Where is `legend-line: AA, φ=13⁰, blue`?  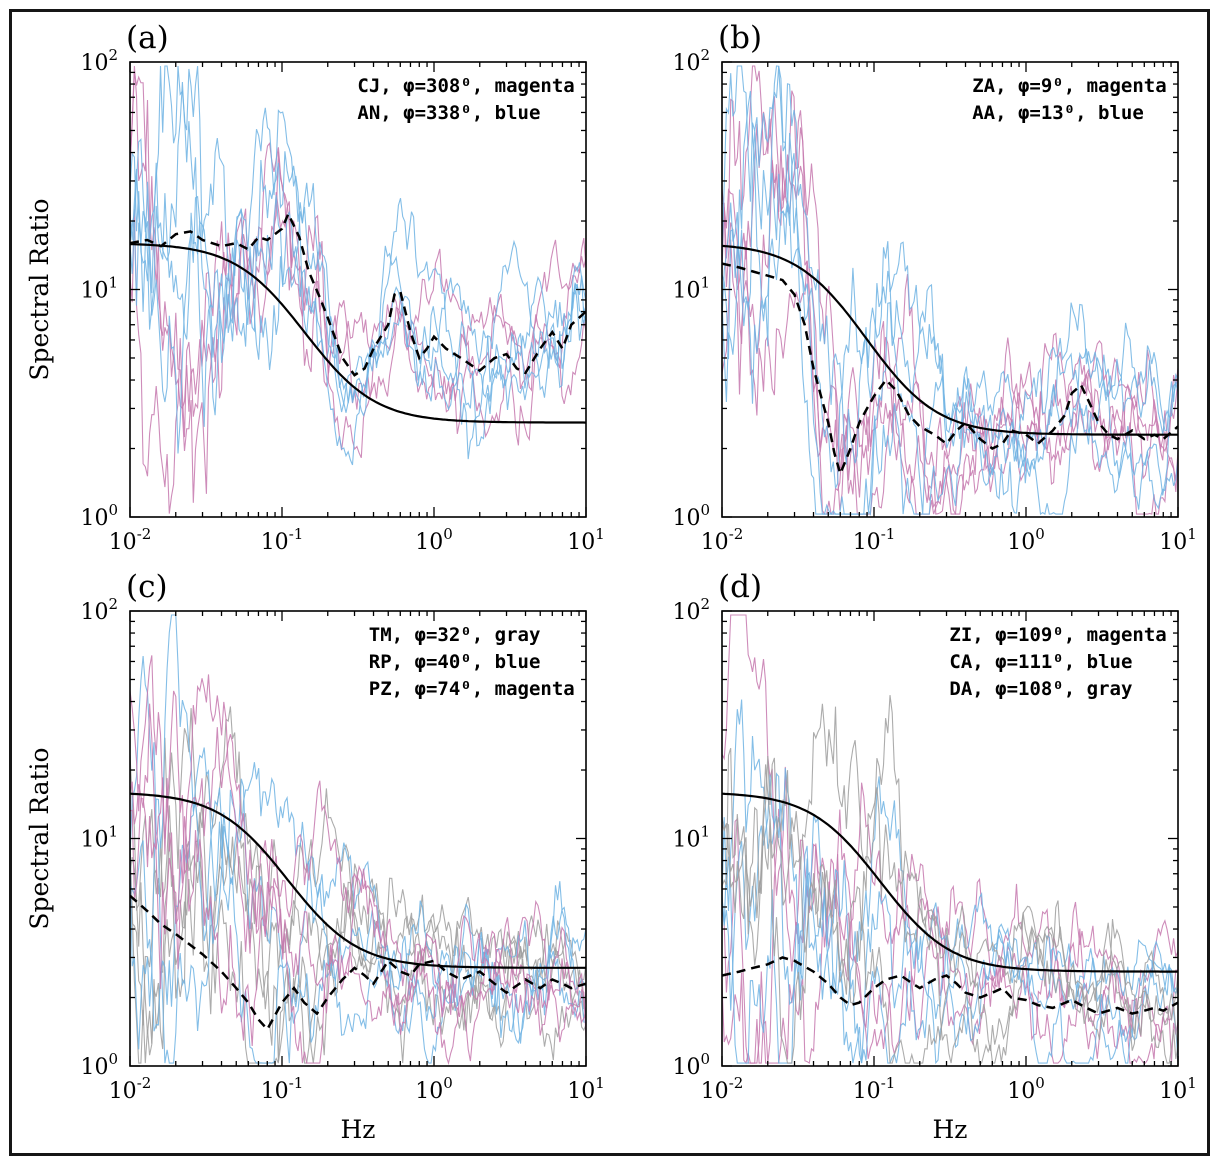 legend-line: AA, φ=13⁰, blue is located at coordinates (1058, 113).